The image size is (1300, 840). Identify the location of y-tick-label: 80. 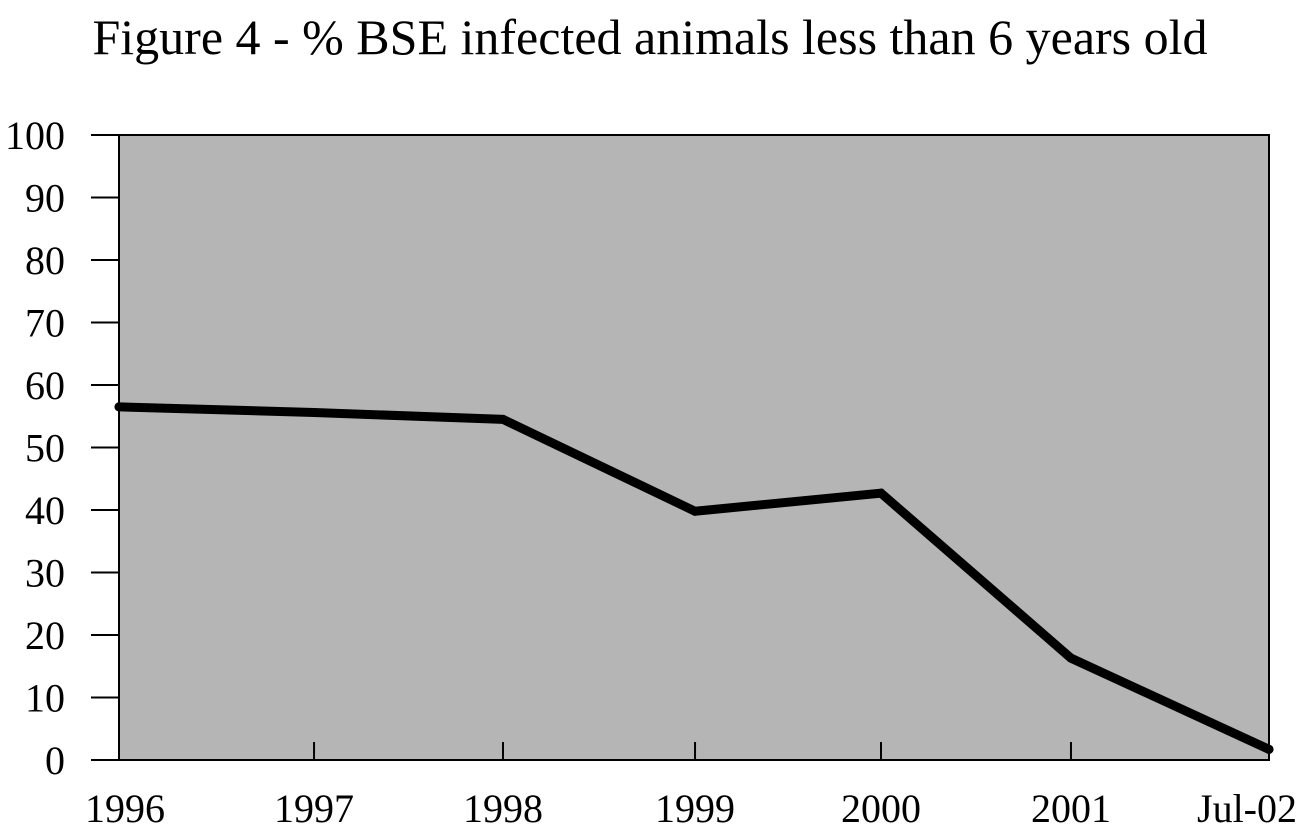
(45, 260).